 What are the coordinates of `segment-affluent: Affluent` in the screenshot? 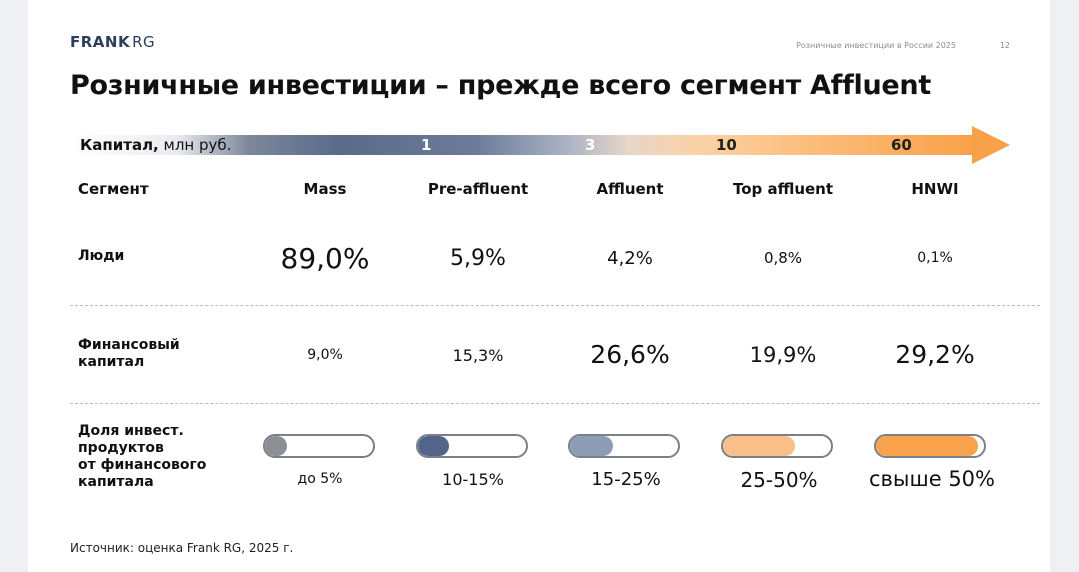 It's located at (630, 189).